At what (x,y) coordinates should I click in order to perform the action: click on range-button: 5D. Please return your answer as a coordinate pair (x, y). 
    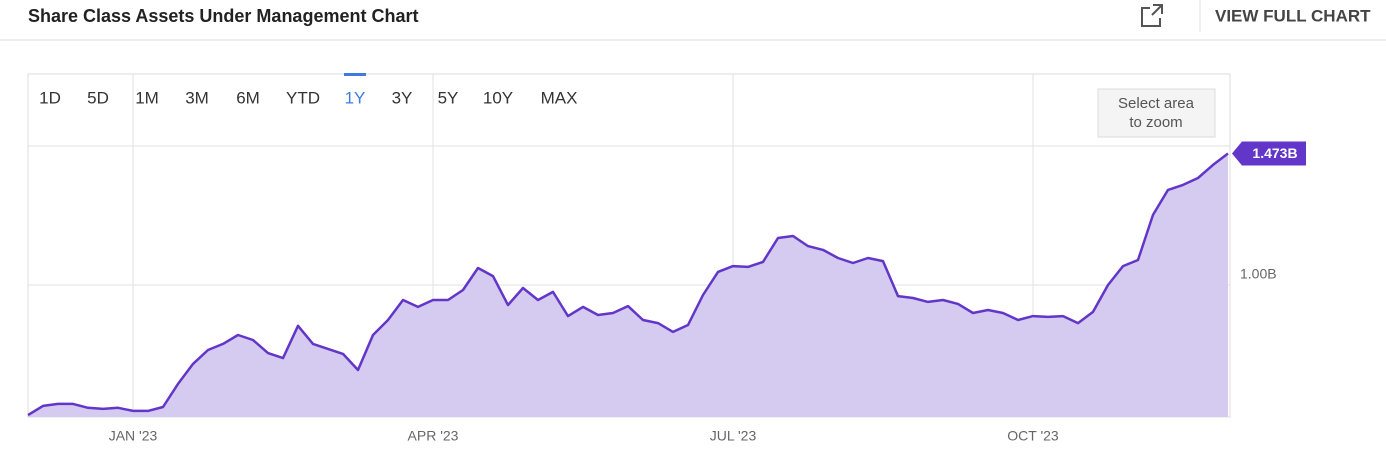
    Looking at the image, I should click on (98, 97).